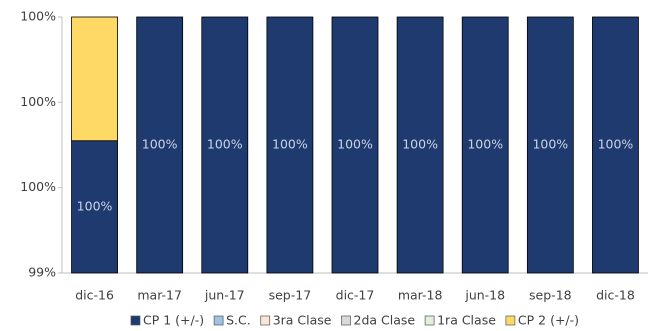  What do you see at coordinates (159, 295) in the screenshot?
I see `x-tick-label: mar-17` at bounding box center [159, 295].